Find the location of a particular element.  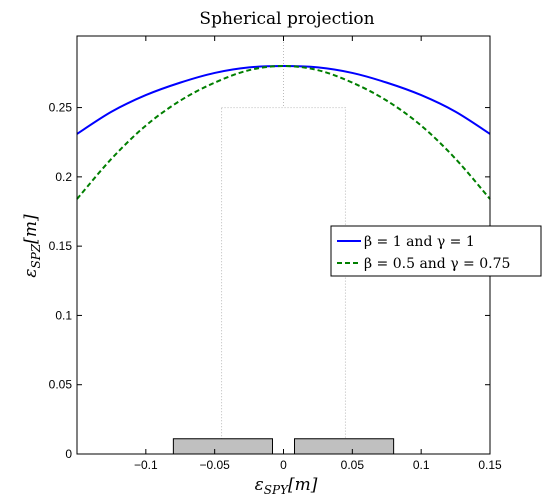

y-axis-label: εSPZ[m] is located at coordinates (32, 246).